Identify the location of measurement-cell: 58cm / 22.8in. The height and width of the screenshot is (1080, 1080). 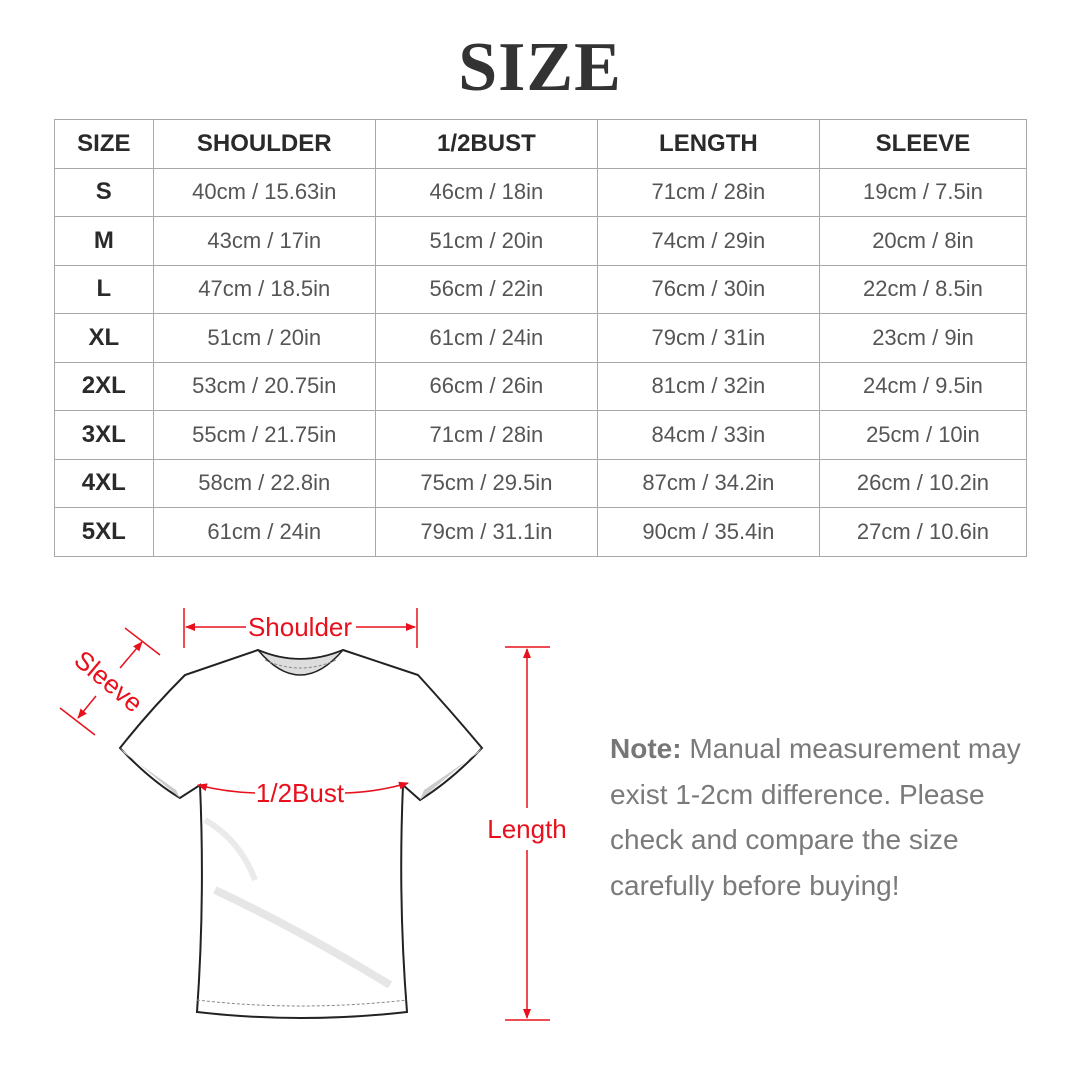
(264, 483).